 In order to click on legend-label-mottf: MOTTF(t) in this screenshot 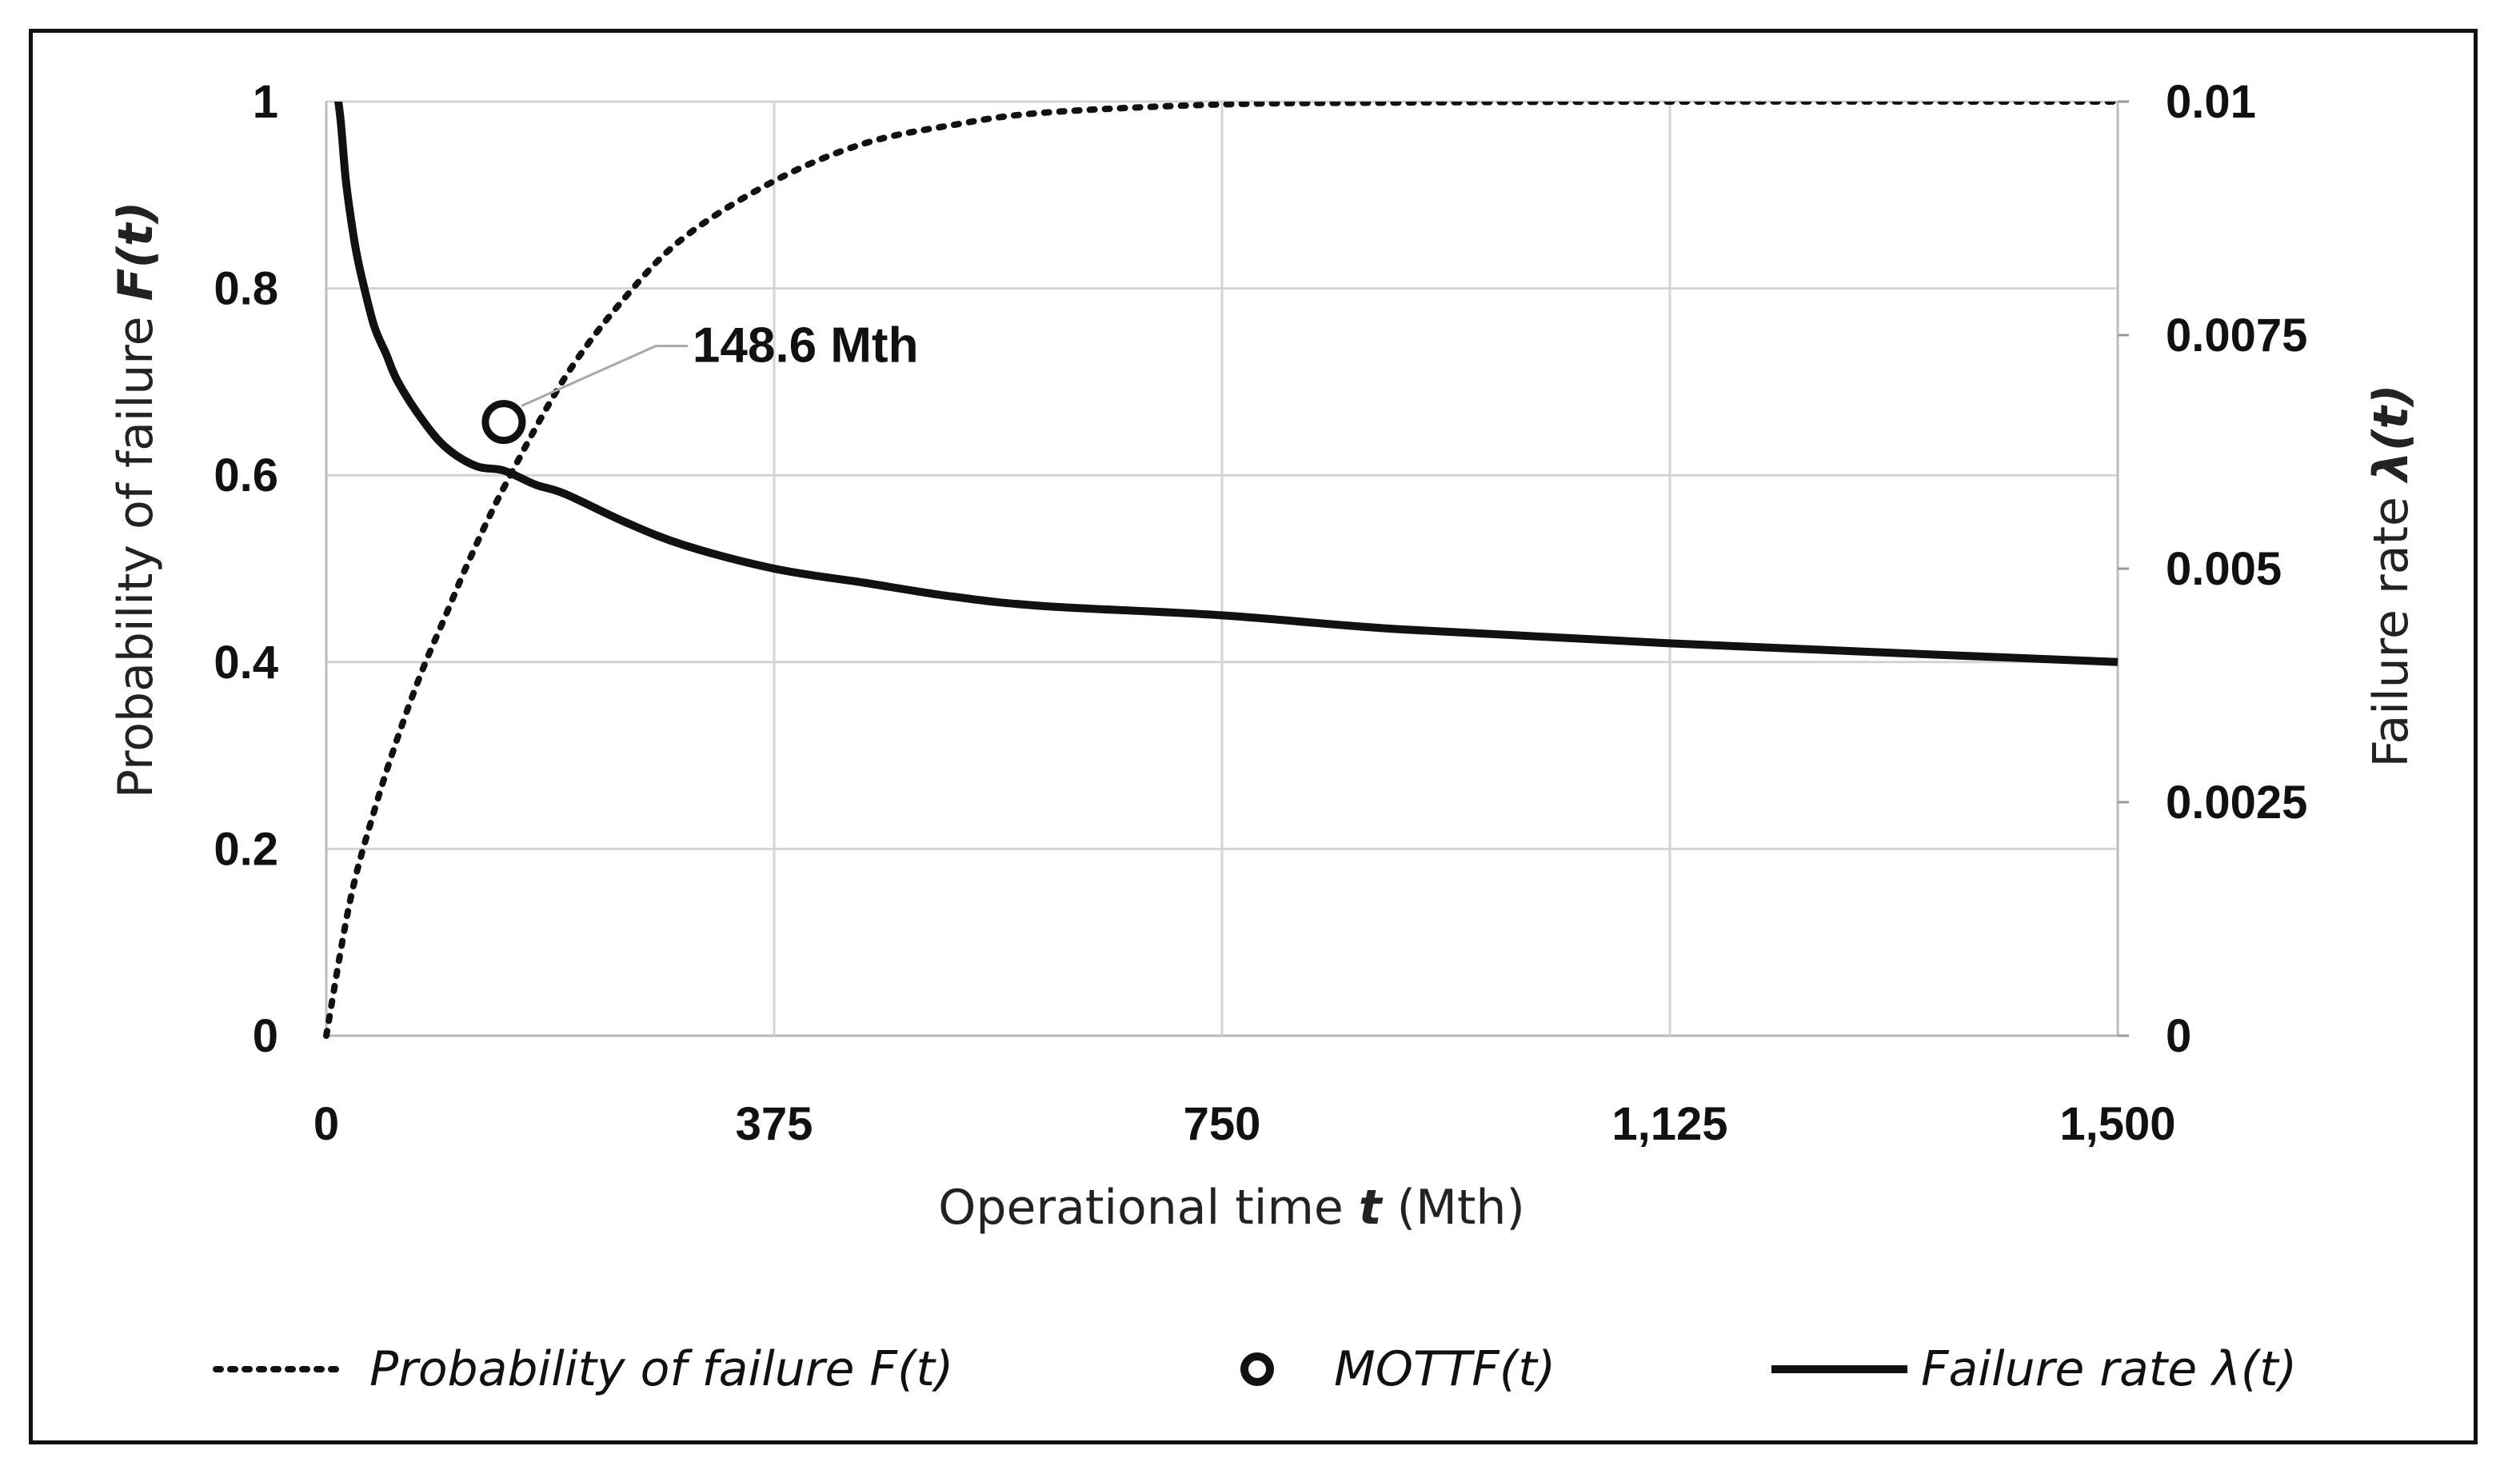, I will do `click(1445, 1369)`.